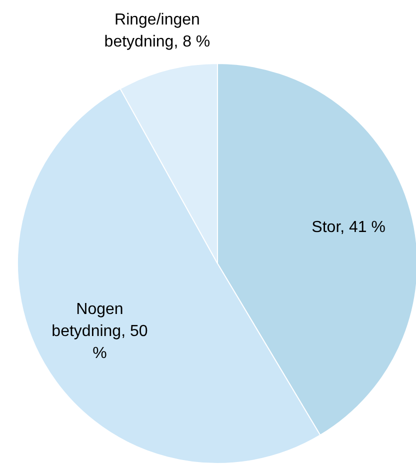  Describe the element at coordinates (349, 227) in the screenshot. I see `slice-label: Stor, 41 %` at that location.